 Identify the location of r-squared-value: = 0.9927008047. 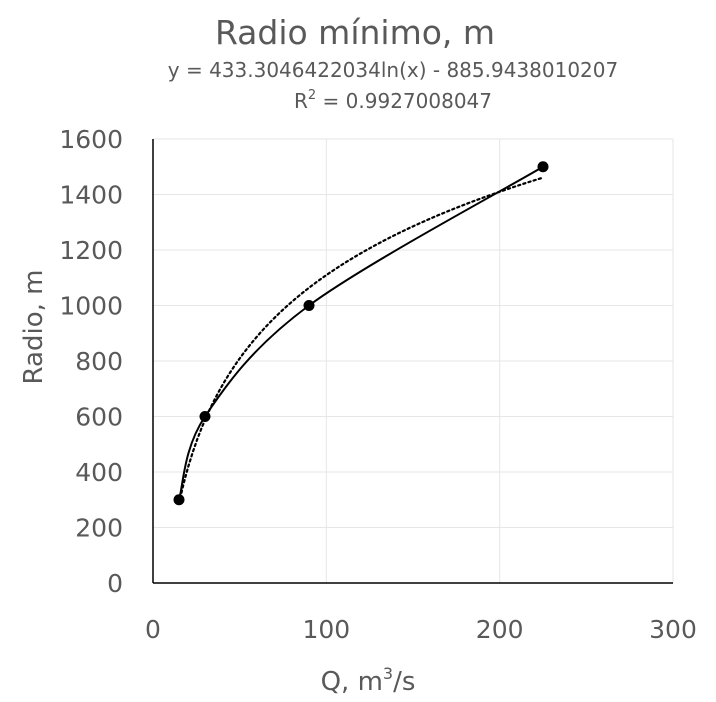
(404, 101).